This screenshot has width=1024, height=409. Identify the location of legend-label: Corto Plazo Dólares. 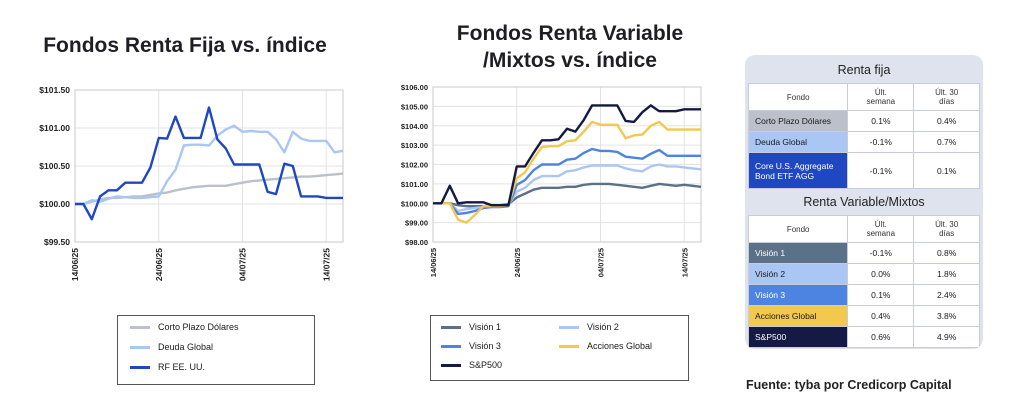
(198, 327).